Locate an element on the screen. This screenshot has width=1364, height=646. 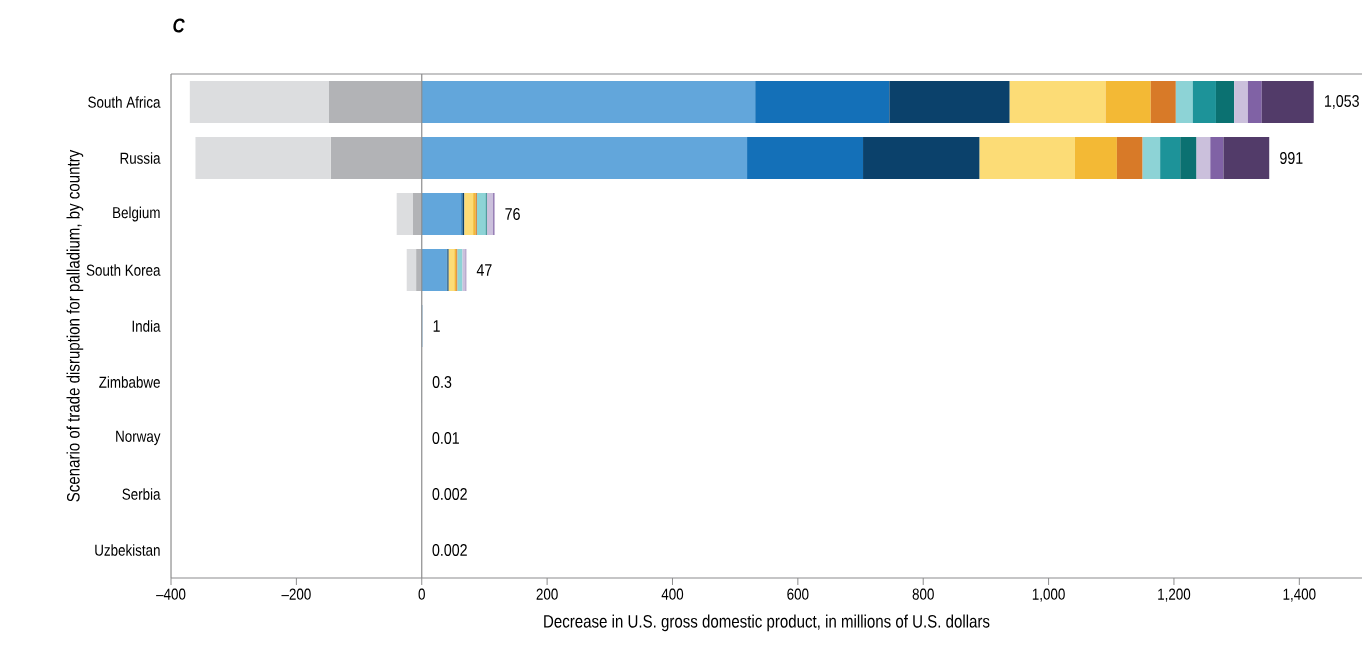
y-tick-label: Uzbekistan is located at coordinates (127, 550).